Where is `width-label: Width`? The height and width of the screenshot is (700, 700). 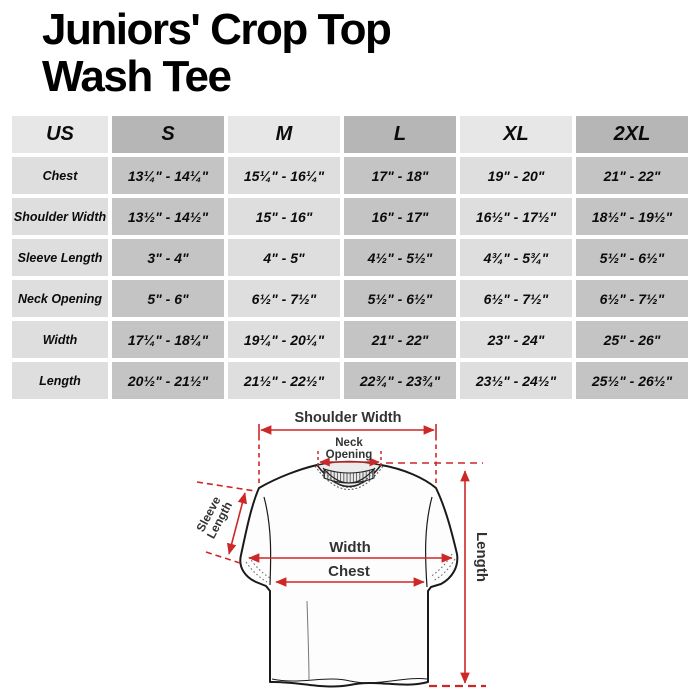
width-label: Width is located at coordinates (350, 547).